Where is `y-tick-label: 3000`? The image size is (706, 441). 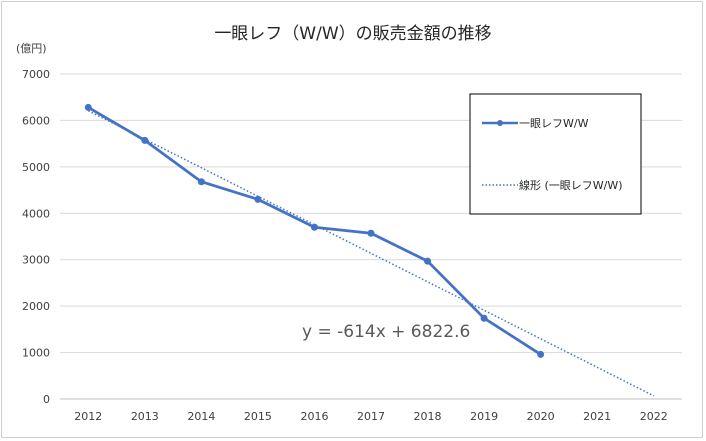 y-tick-label: 3000 is located at coordinates (36, 260).